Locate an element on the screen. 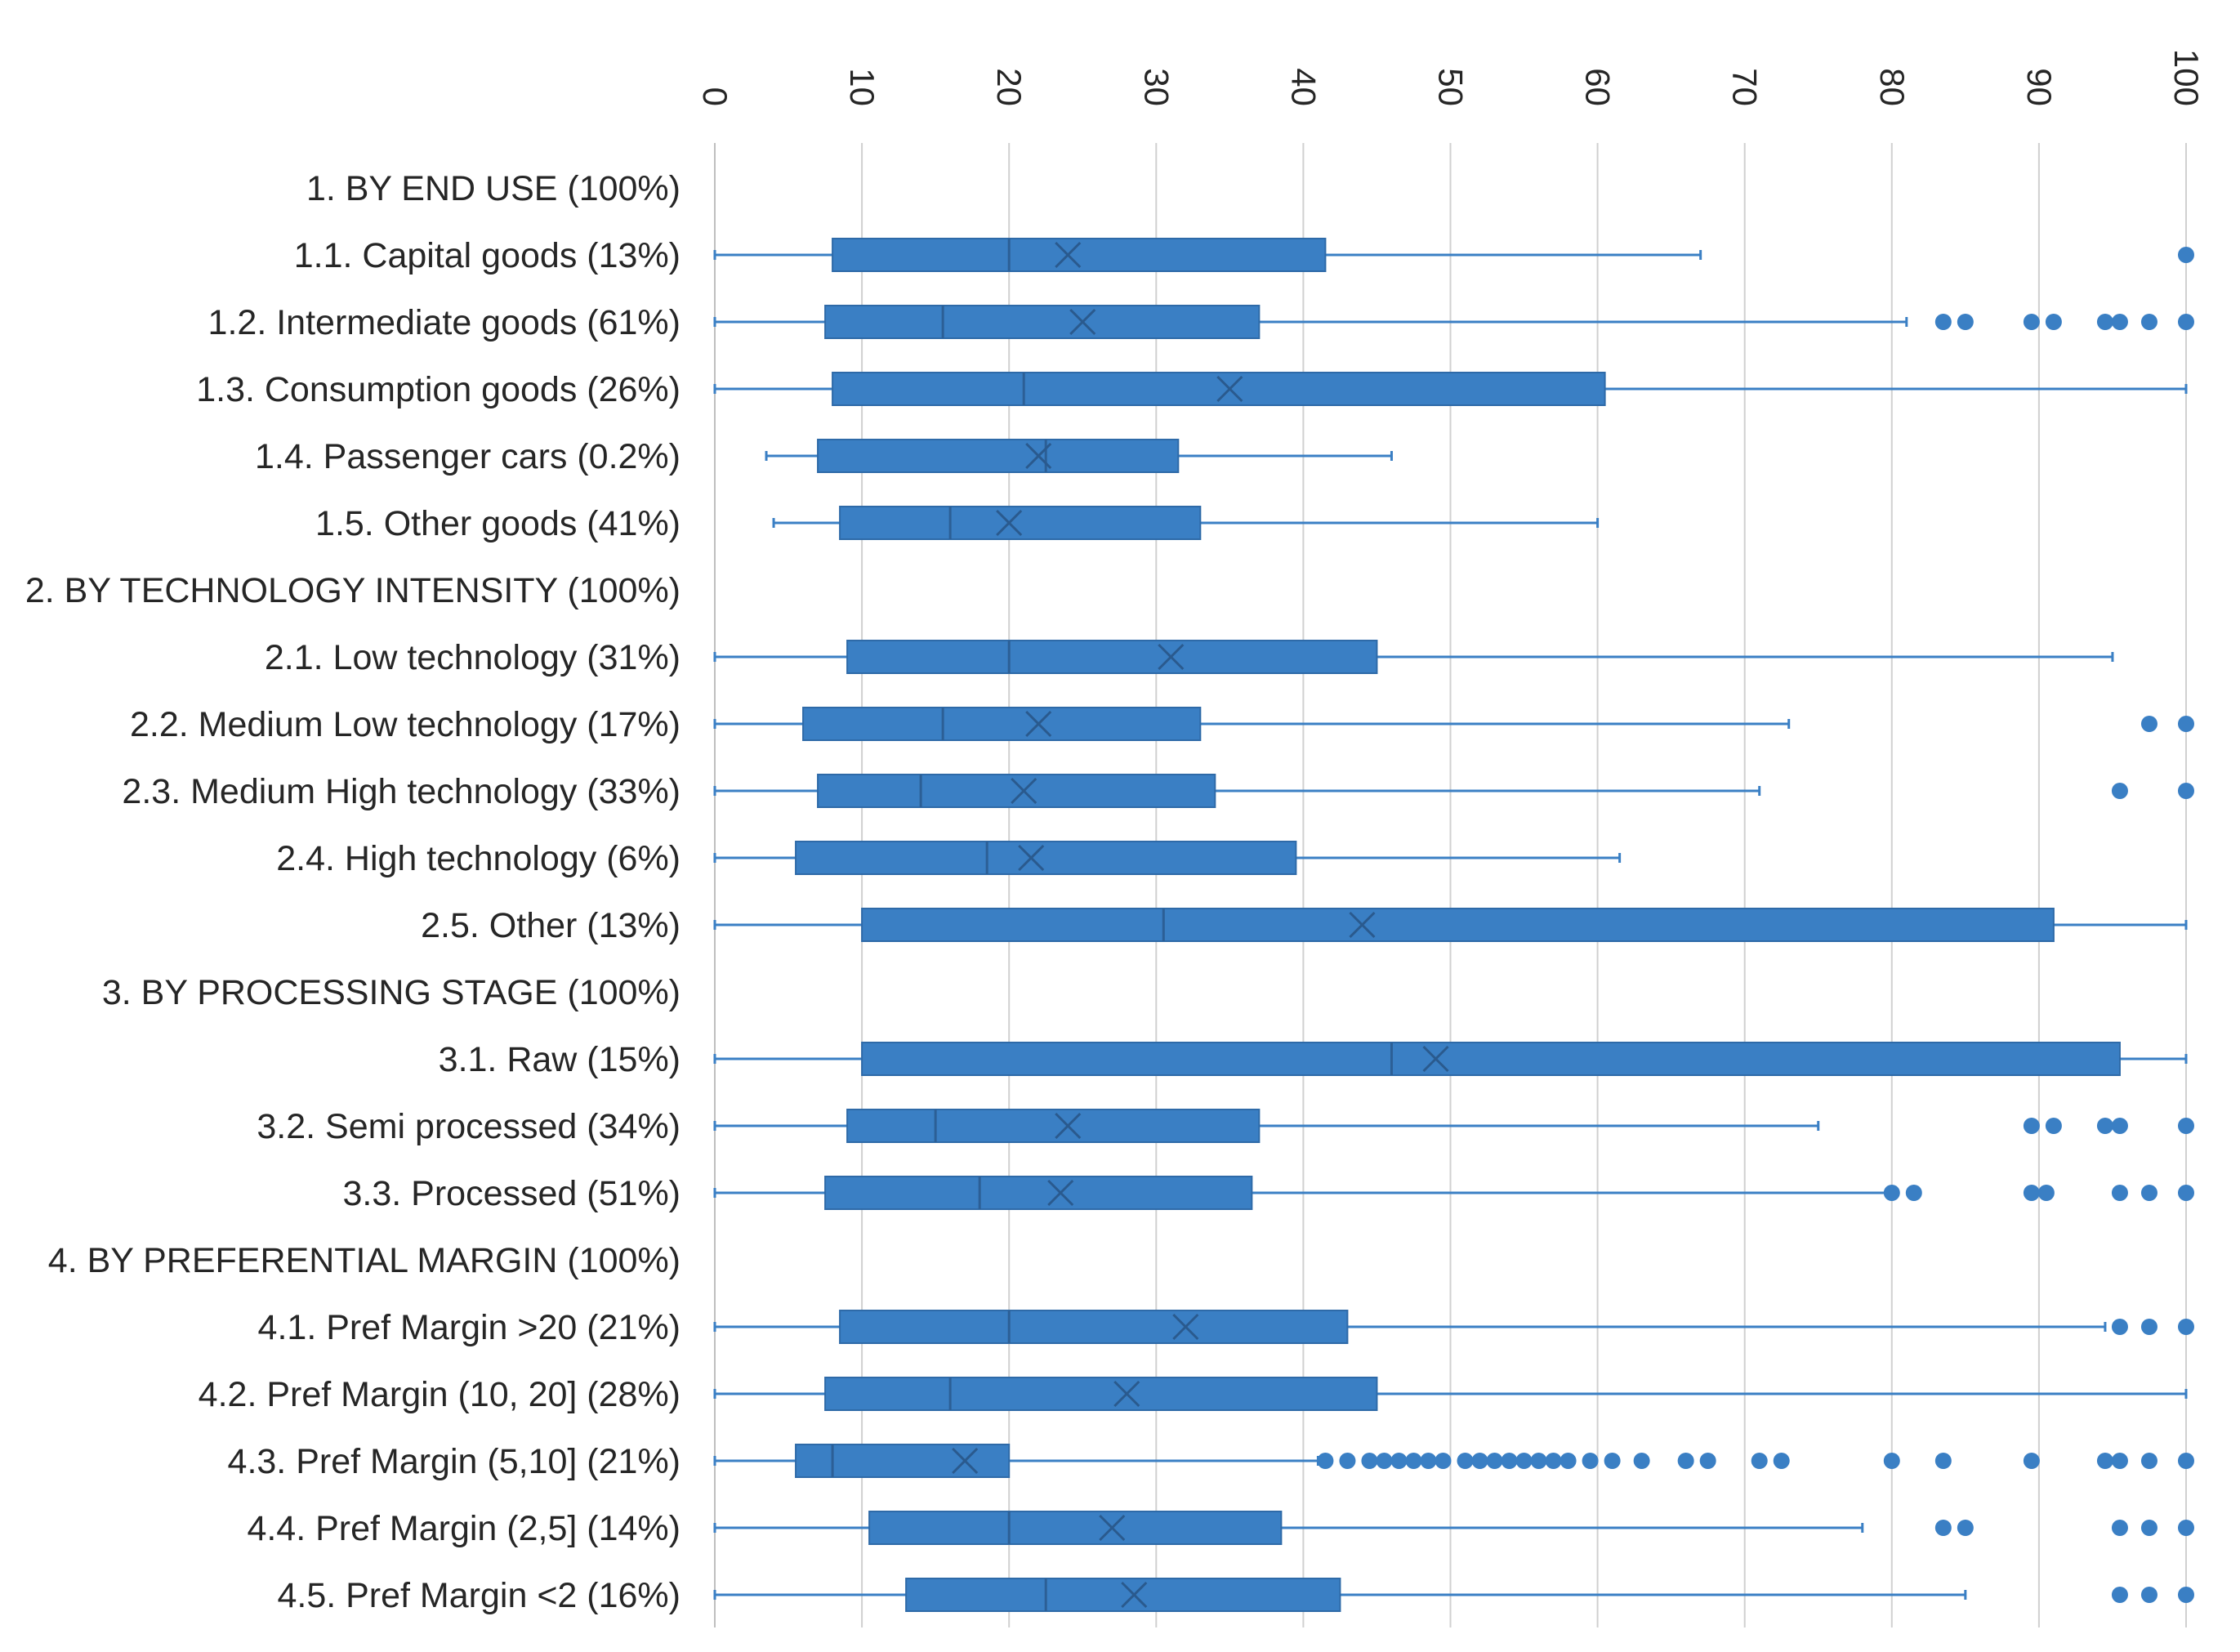  x-axis-ticks: 0 10 20 30 40 50 60 70 80 90 100 is located at coordinates (1451, 77).